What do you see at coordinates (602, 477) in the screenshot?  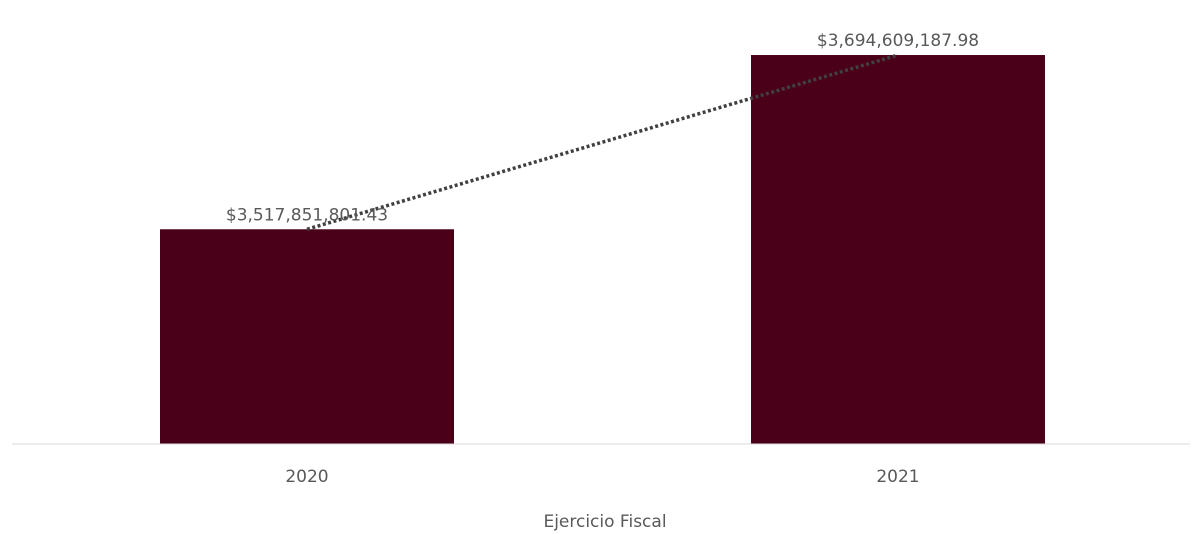 I see `ticks-layer: 2020 2021` at bounding box center [602, 477].